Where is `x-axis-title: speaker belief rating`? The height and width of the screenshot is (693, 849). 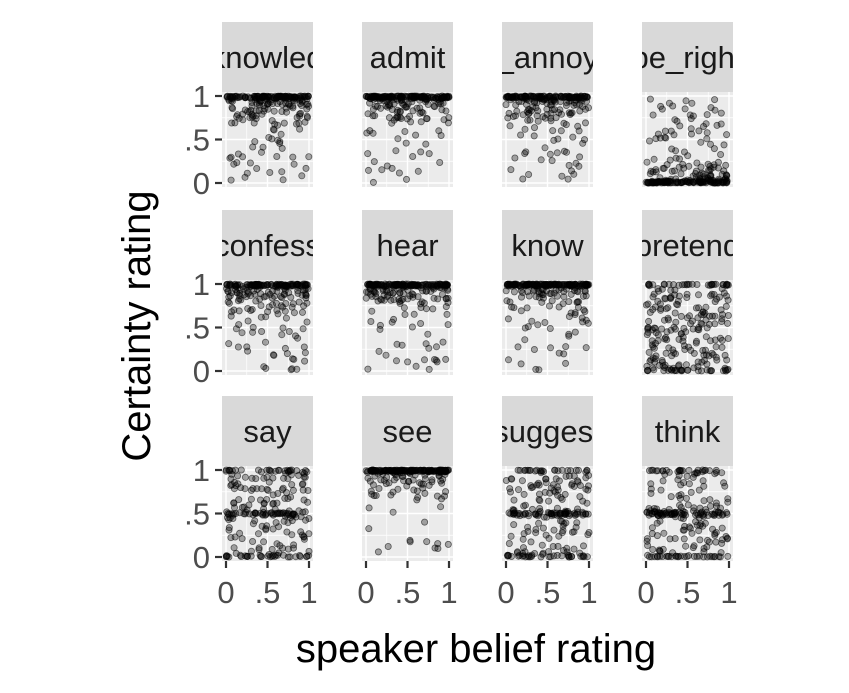
x-axis-title: speaker belief rating is located at coordinates (476, 649).